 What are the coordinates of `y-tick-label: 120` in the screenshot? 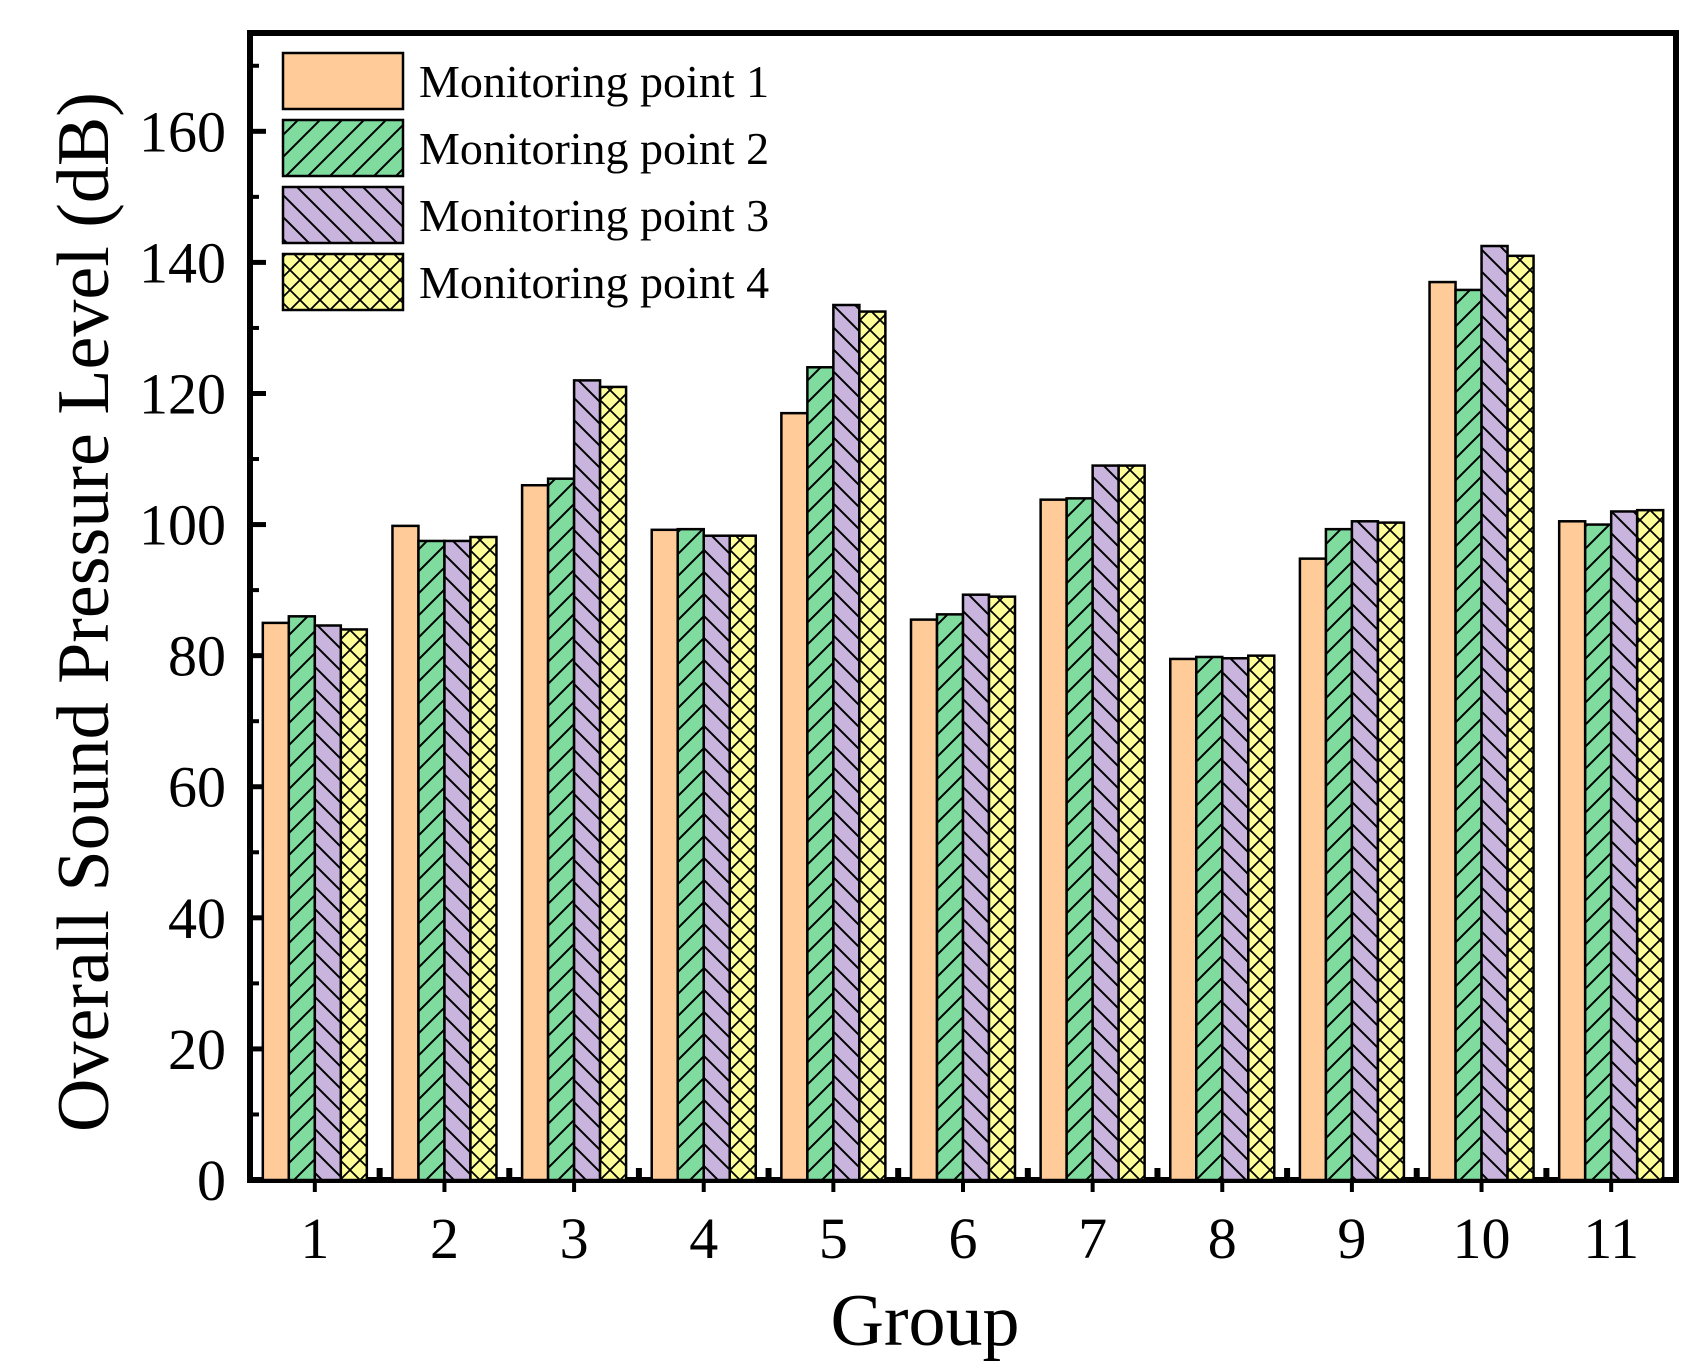 It's located at (182, 393).